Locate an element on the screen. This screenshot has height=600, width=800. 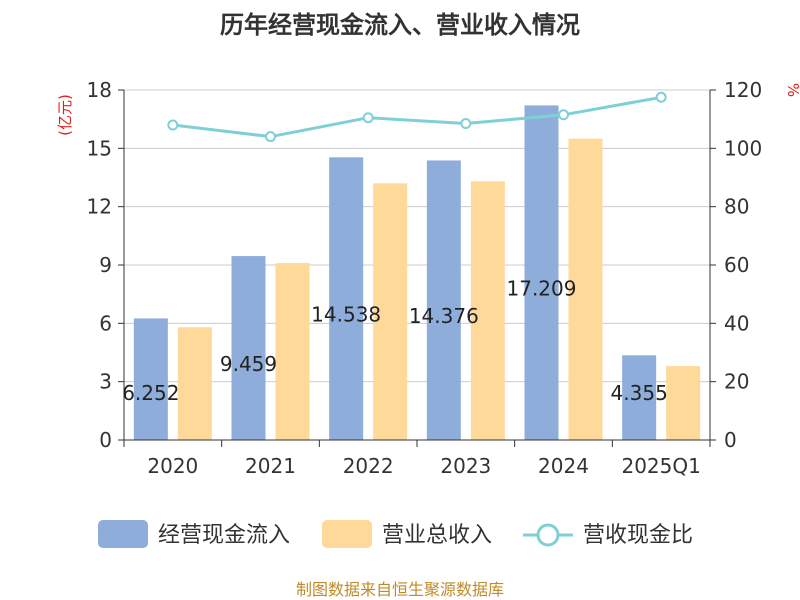
left-tick-label: 15 is located at coordinates (99, 148).